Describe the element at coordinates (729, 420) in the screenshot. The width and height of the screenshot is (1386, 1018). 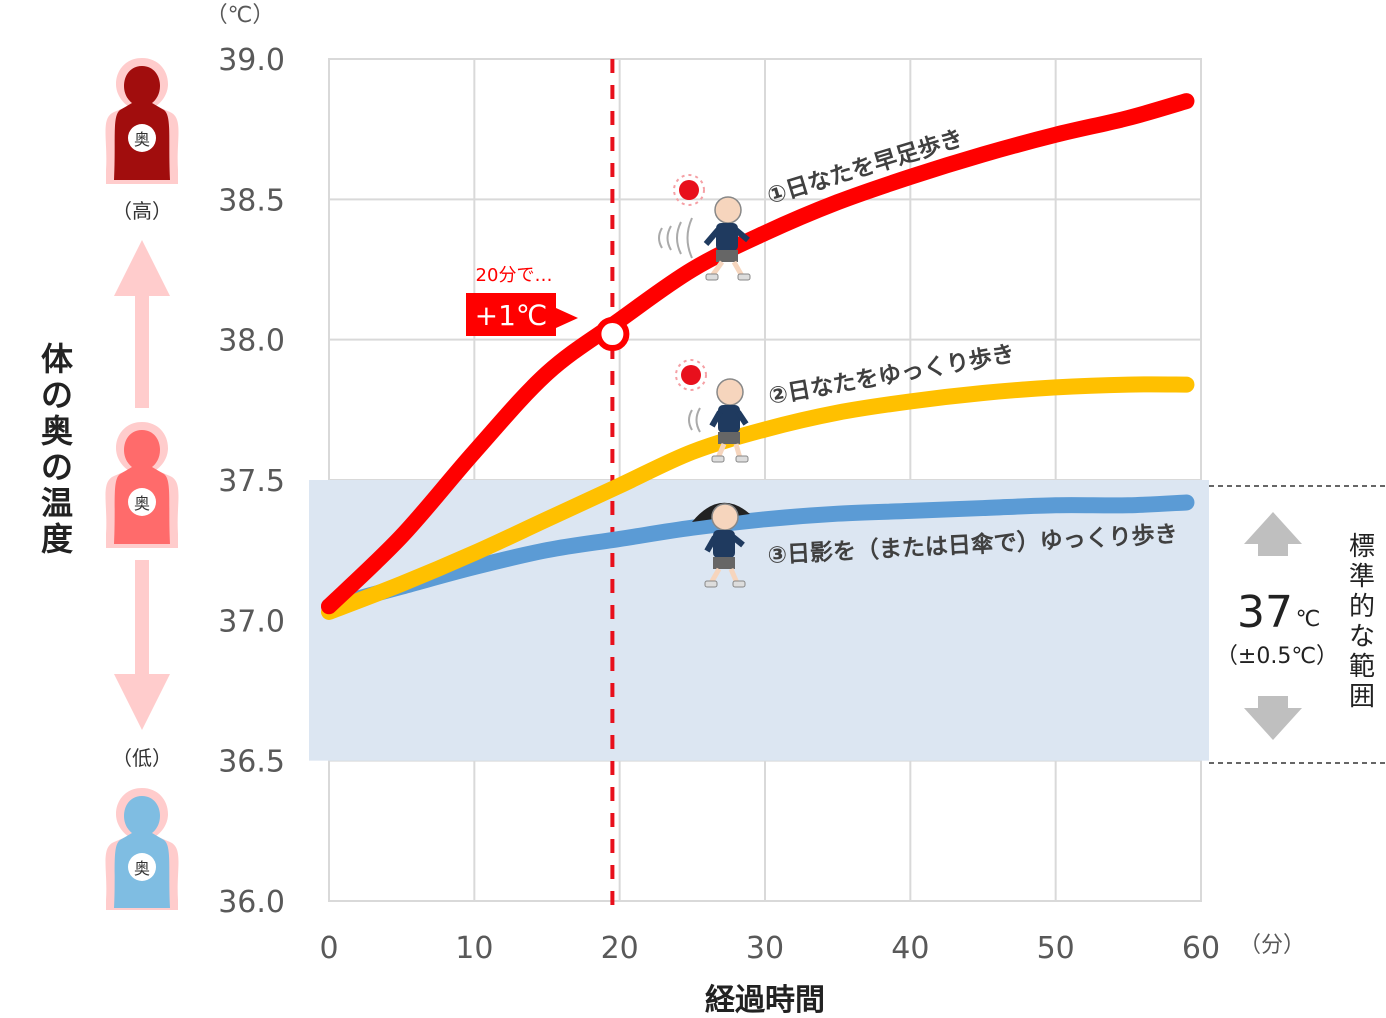
I see `walker-slow-icon` at that location.